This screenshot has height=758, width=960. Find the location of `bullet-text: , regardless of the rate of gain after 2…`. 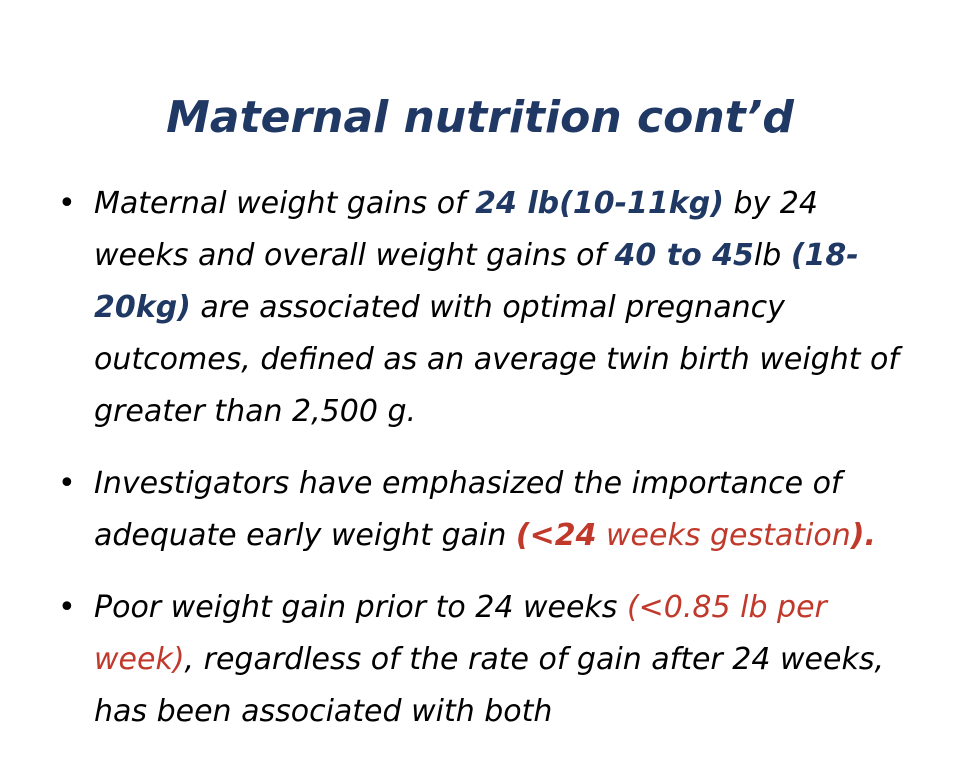

bullet-text: , regardless of the rate of gain after 2… is located at coordinates (489, 685).